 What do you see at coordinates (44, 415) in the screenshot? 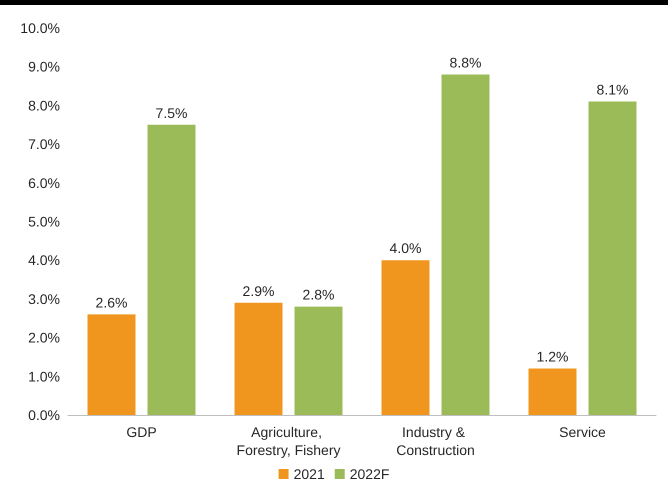
I see `y-tick-label: 0.0%` at bounding box center [44, 415].